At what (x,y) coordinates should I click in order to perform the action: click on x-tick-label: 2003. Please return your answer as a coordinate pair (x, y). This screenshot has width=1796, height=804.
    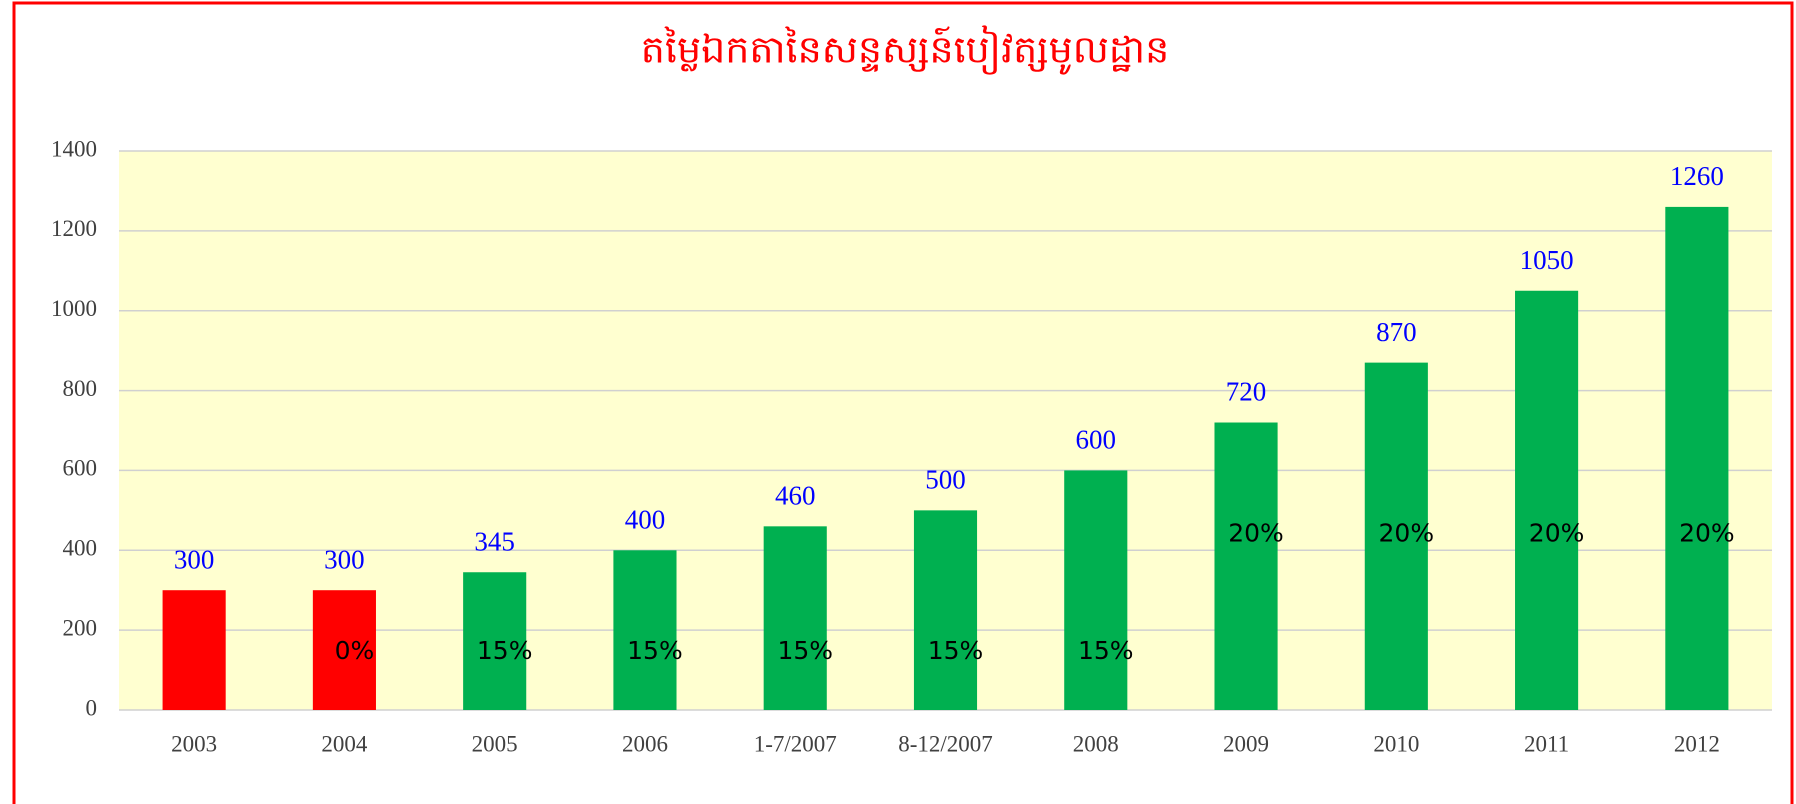
    Looking at the image, I should click on (194, 743).